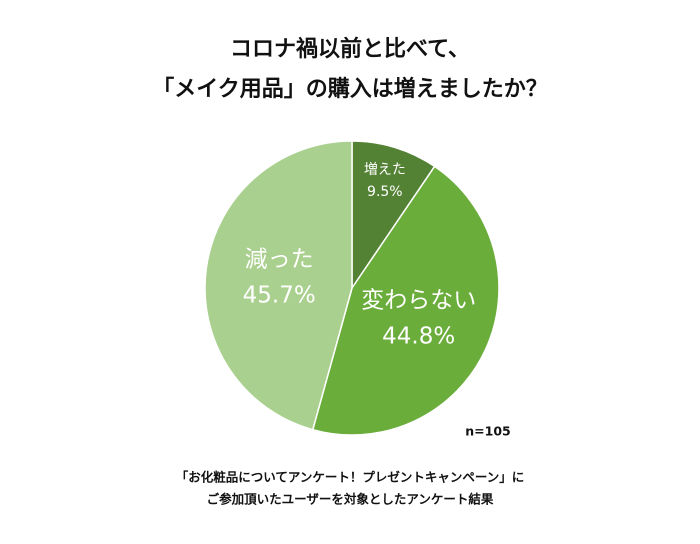  What do you see at coordinates (350, 477) in the screenshot?
I see `footnote: 「お化粧品についてアンケート！プレゼントキャンペーン」に` at bounding box center [350, 477].